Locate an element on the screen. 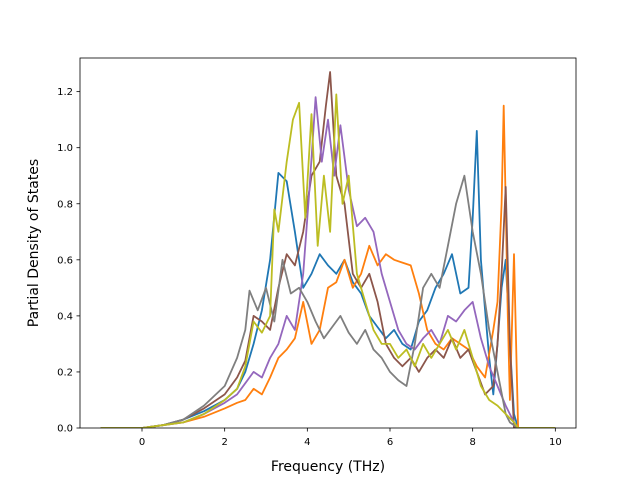  y-tick-label: 1.0 is located at coordinates (65, 148).